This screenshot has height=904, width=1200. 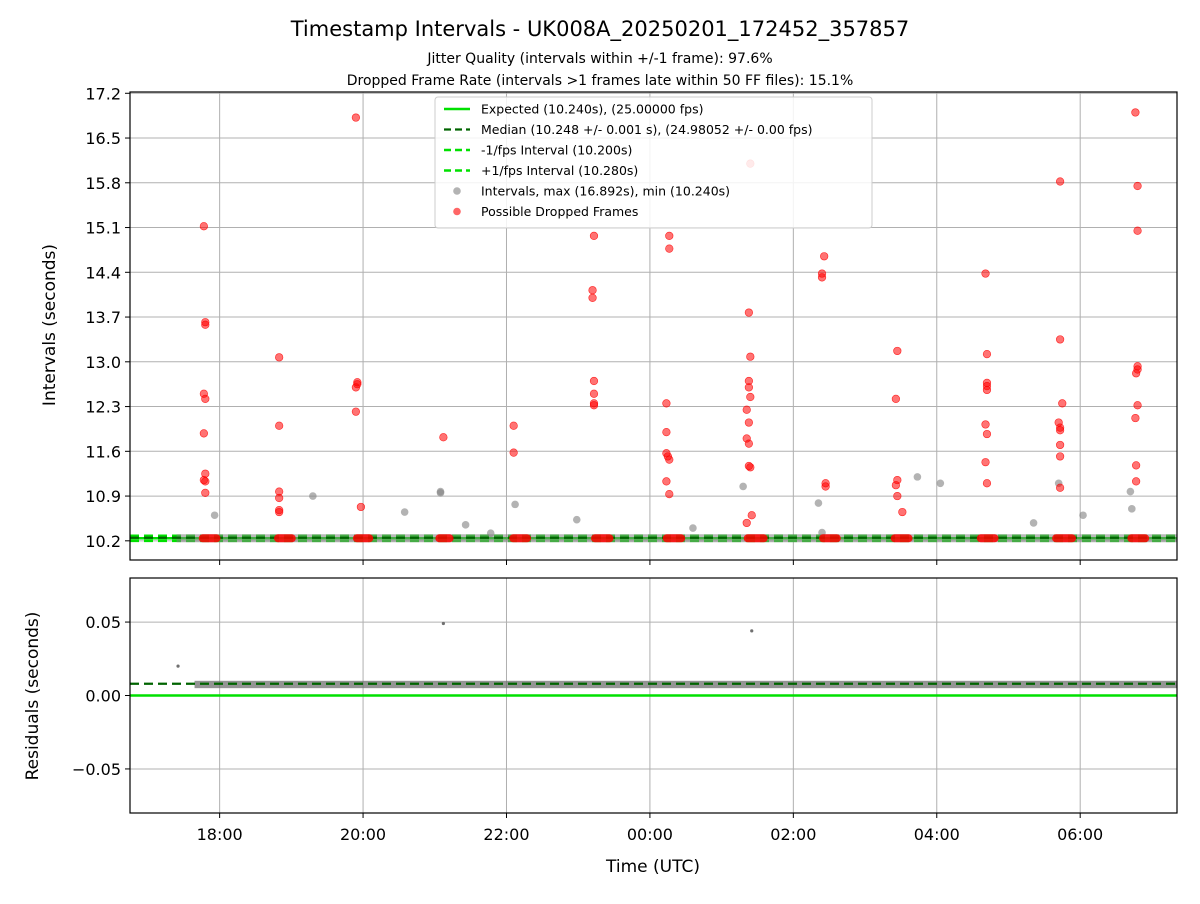 What do you see at coordinates (103, 496) in the screenshot?
I see `intervals-y-tick-label: 10.9` at bounding box center [103, 496].